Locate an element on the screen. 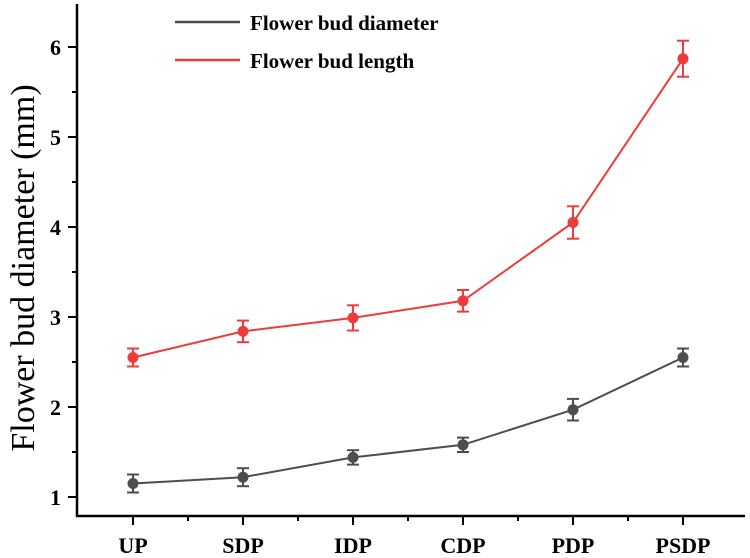 The width and height of the screenshot is (750, 558). x-tick-label: PDP is located at coordinates (573, 545).